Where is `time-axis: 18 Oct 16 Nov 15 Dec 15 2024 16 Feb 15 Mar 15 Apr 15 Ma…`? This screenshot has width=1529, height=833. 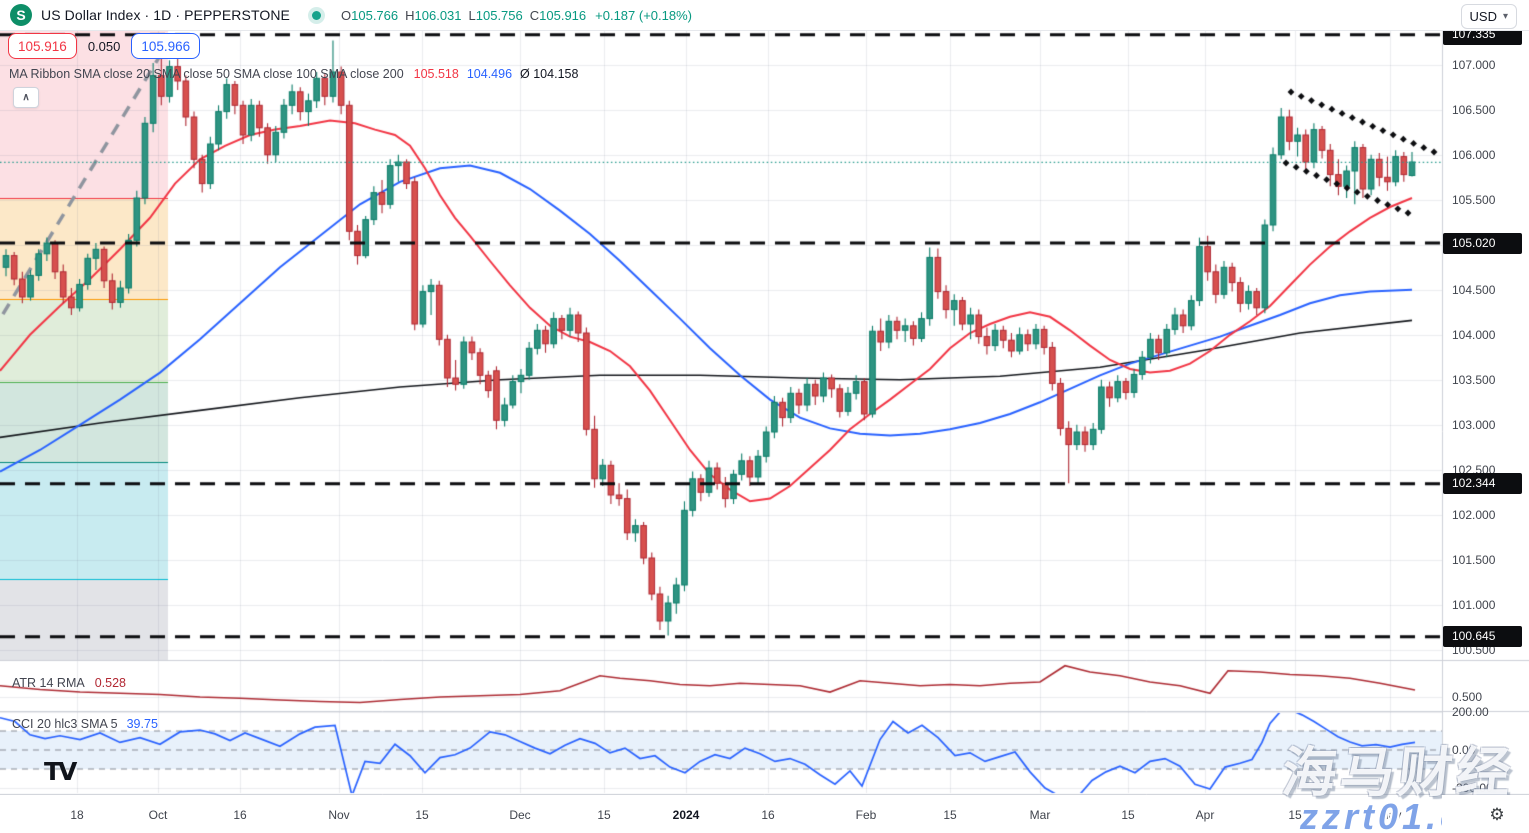
time-axis: 18 Oct 16 Nov 15 Dec 15 2024 16 Feb 15 Mar 15 Apr 15 Ma… is located at coordinates (721, 814).